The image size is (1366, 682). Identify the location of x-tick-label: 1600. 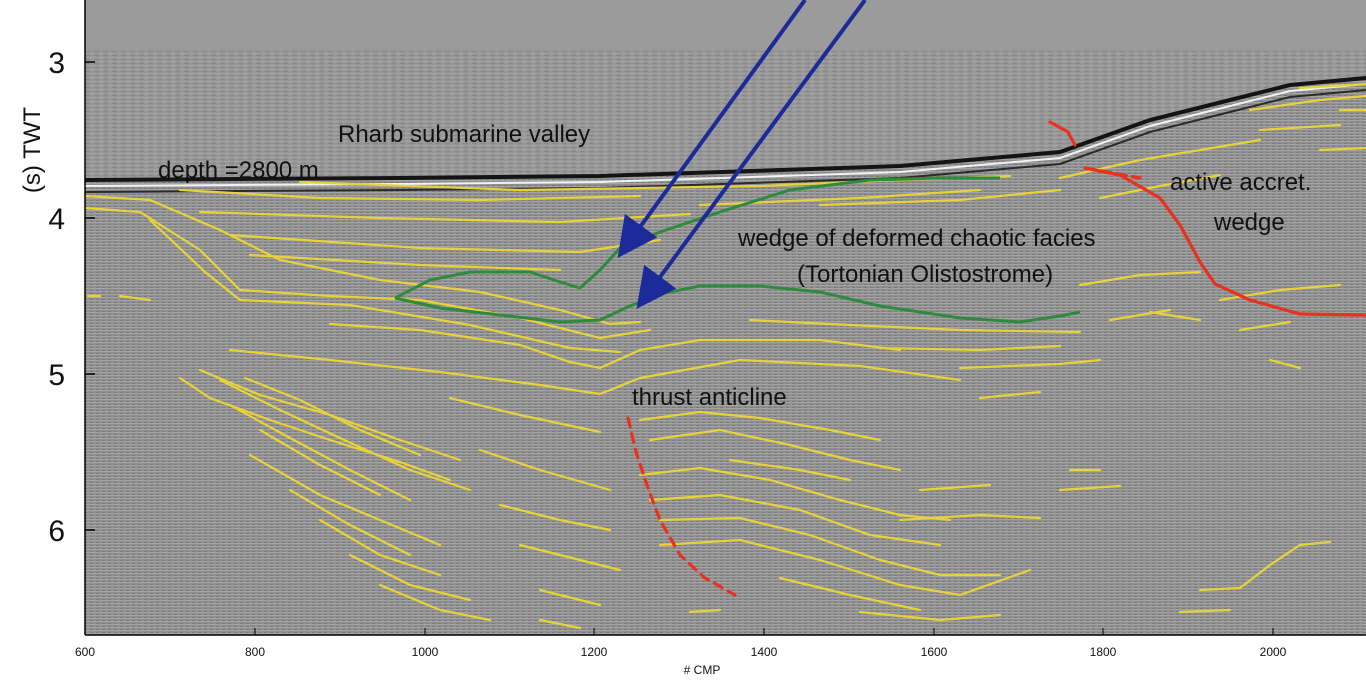
(934, 652).